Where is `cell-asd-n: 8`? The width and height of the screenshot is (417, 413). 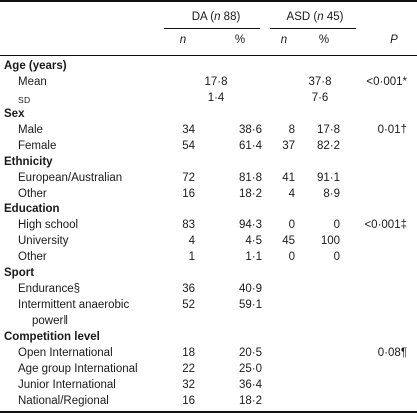
cell-asd-n: 8 is located at coordinates (291, 129).